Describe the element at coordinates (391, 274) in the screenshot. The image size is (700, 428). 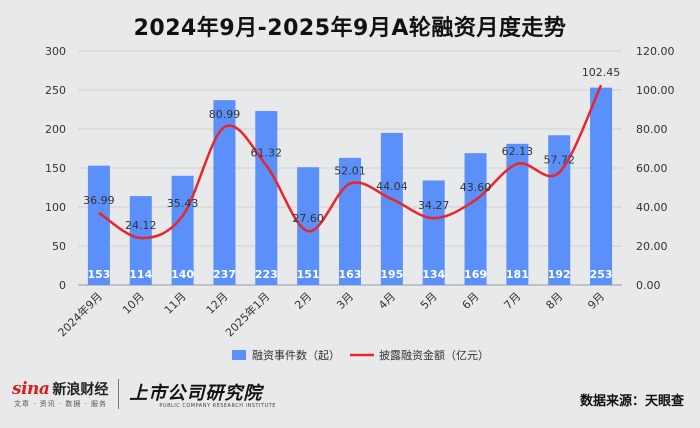
I see `bar-value-label: 195` at that location.